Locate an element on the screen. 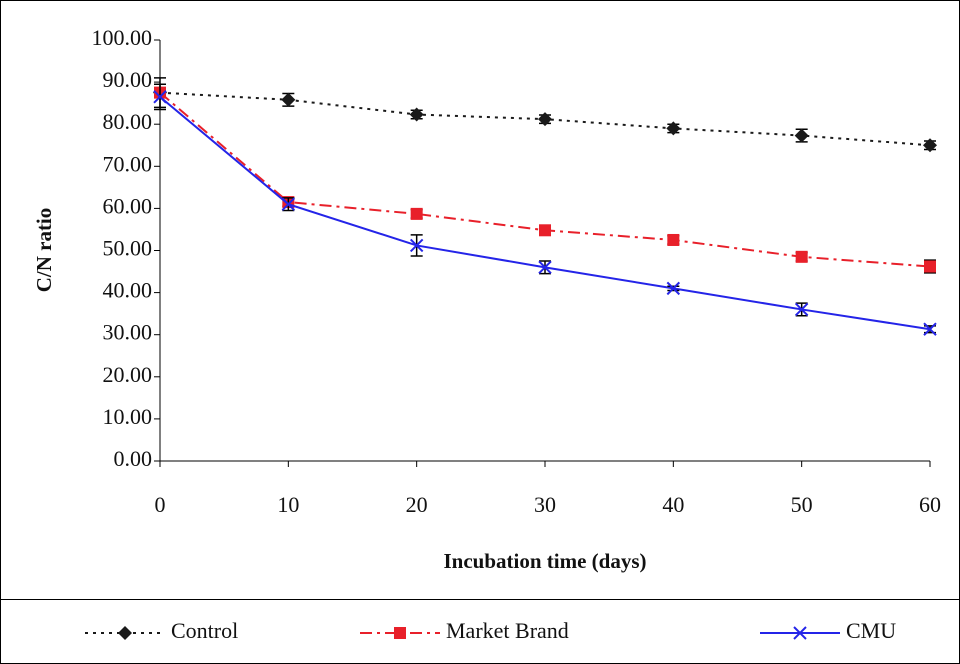  y-tick-label: 0.00 is located at coordinates (133, 458).